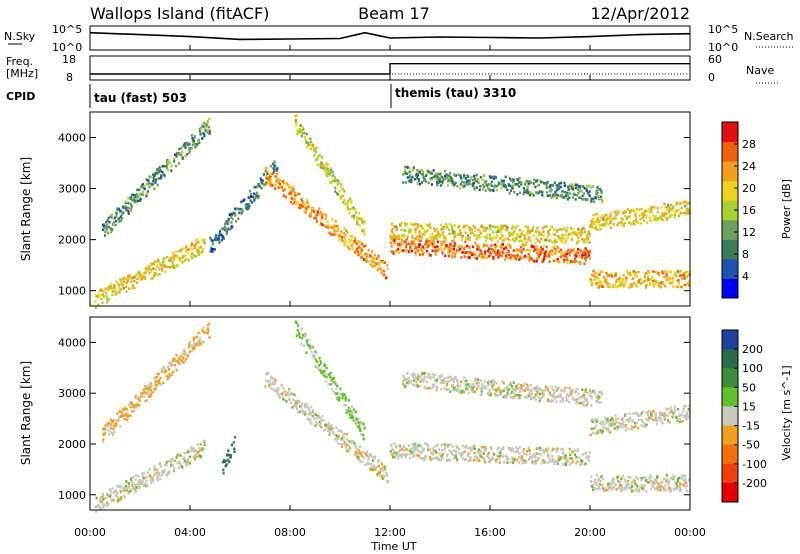 The width and height of the screenshot is (800, 554). Describe the element at coordinates (72, 240) in the screenshot. I see `power-range-tick-label: 2000` at that location.